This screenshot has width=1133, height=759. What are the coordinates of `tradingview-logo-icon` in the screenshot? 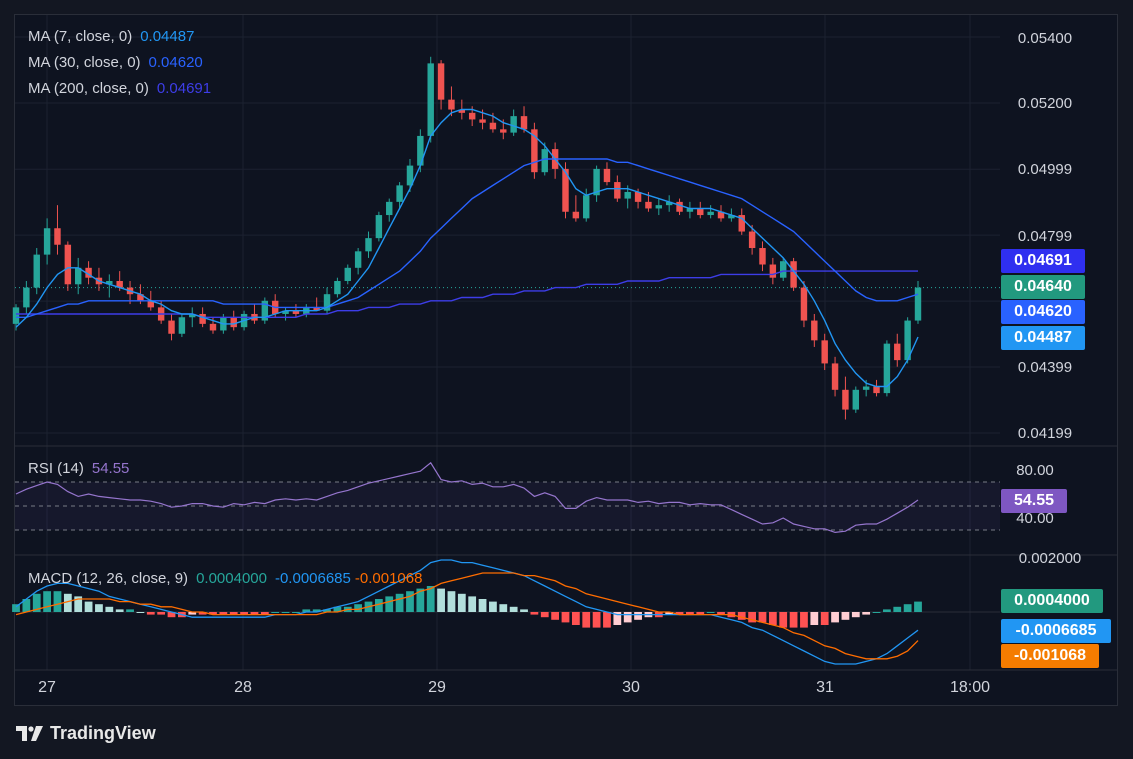 It's located at (29, 733).